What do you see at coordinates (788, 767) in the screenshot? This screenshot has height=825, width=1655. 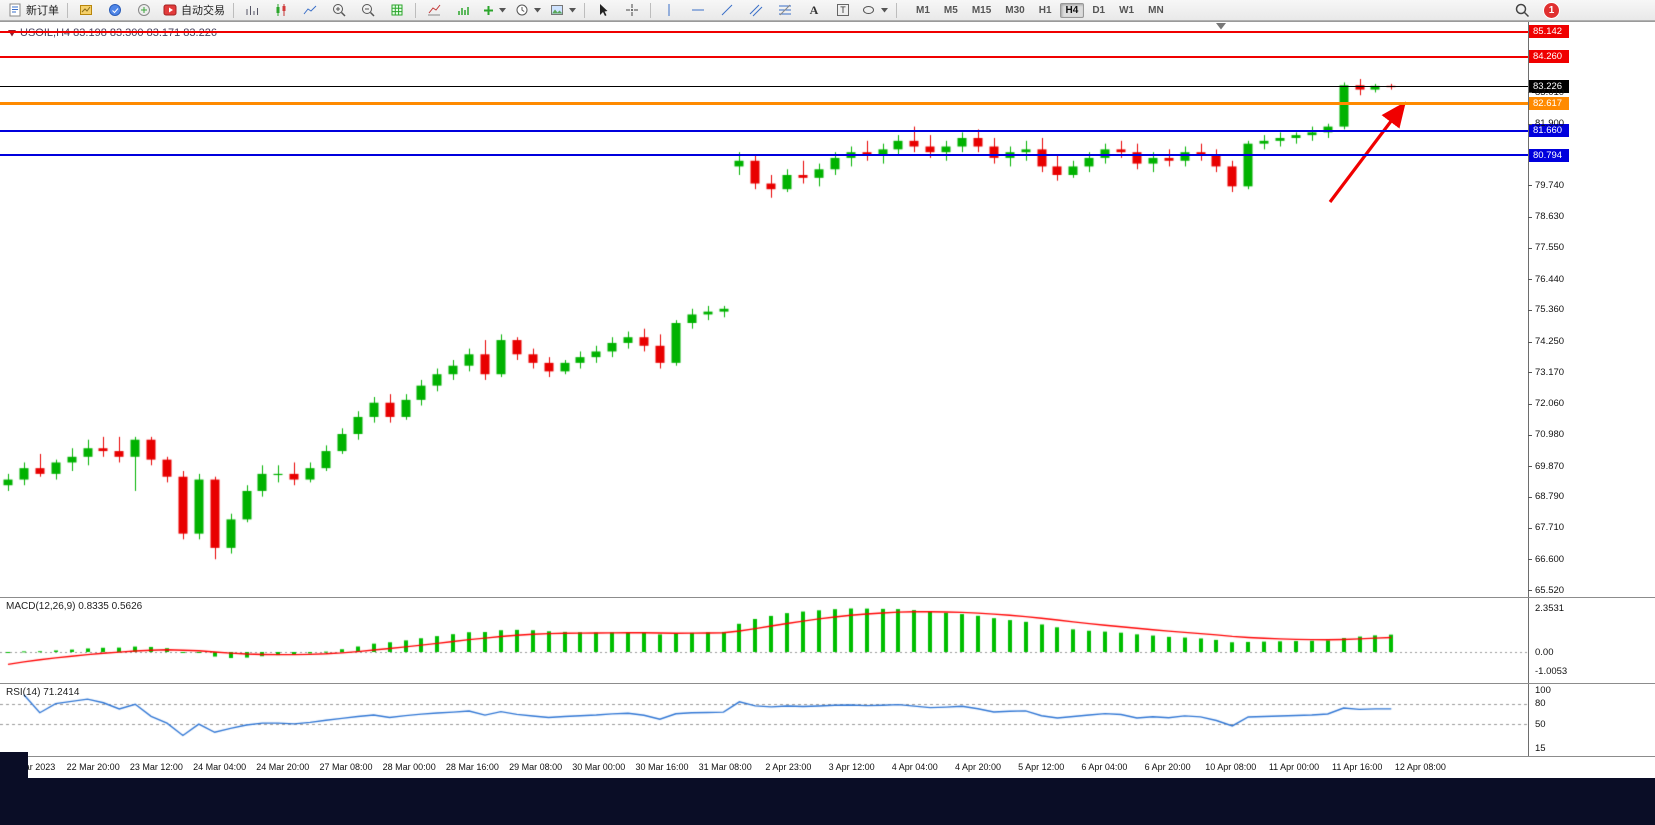 I see `time-axis-label: 2 Apr 23:00` at bounding box center [788, 767].